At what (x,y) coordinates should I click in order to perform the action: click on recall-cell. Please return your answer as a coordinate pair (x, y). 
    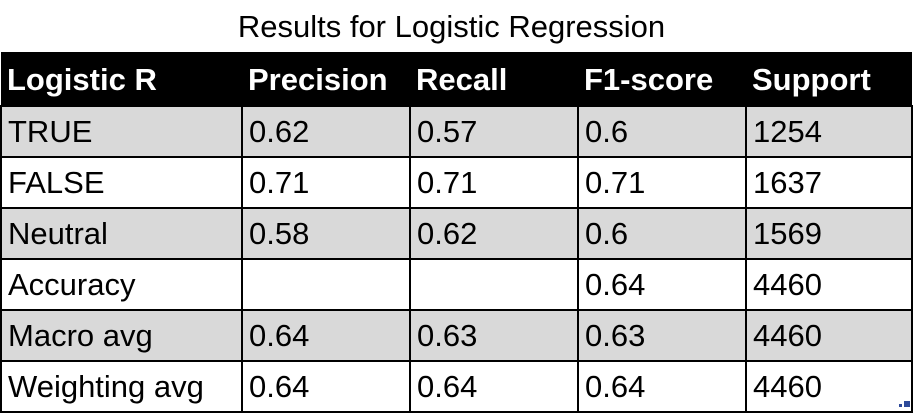
    Looking at the image, I should click on (494, 284).